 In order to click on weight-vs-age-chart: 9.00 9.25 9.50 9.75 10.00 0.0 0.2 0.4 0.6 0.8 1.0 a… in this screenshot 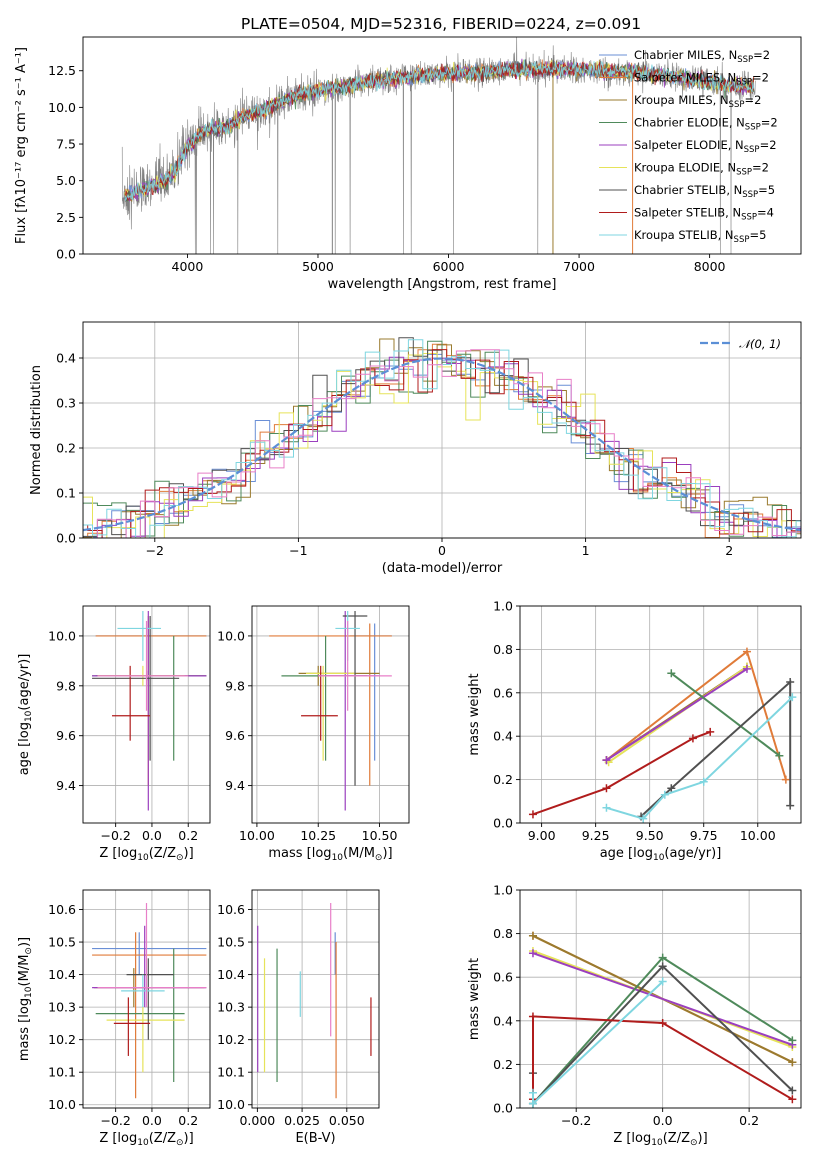, I will do `click(634, 731)`.